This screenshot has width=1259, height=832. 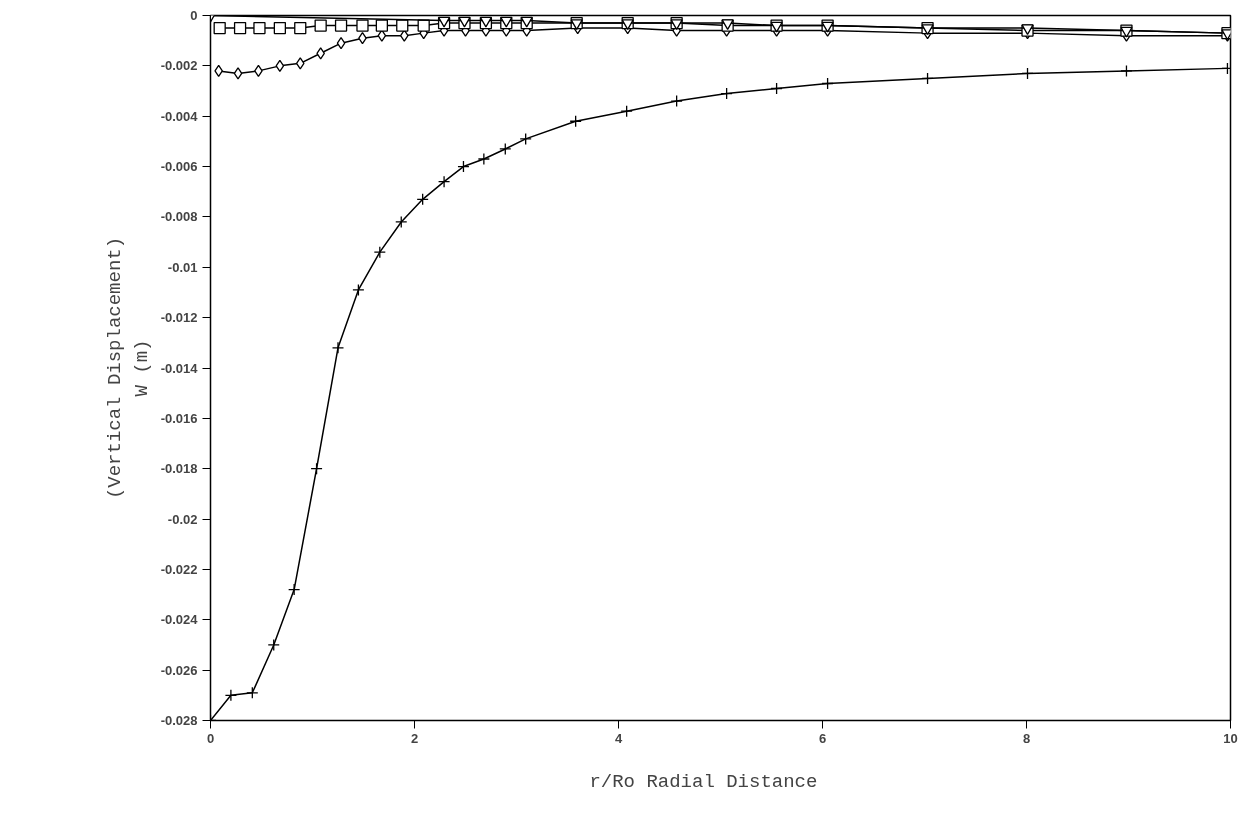 What do you see at coordinates (179, 418) in the screenshot?
I see `y-tick-label: -0.016` at bounding box center [179, 418].